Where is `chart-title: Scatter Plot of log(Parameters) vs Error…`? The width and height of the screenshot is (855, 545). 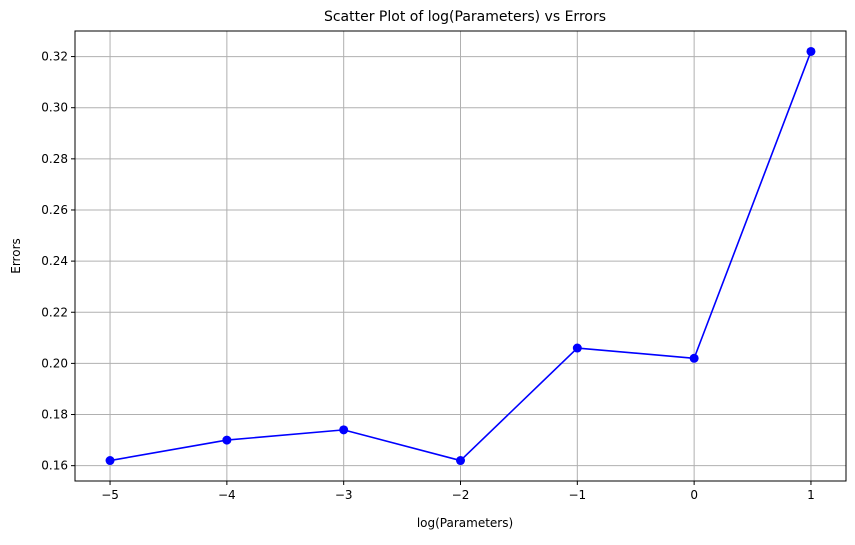
chart-title: Scatter Plot of log(Parameters) vs Error… is located at coordinates (465, 17).